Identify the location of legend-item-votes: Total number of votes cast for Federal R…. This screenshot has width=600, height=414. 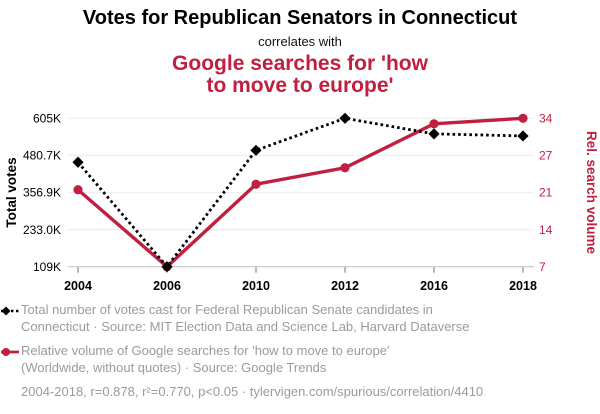
(290, 318).